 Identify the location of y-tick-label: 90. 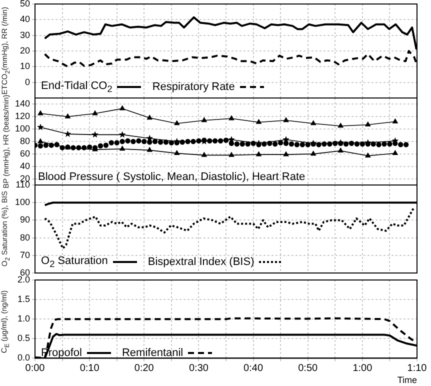
(25, 219).